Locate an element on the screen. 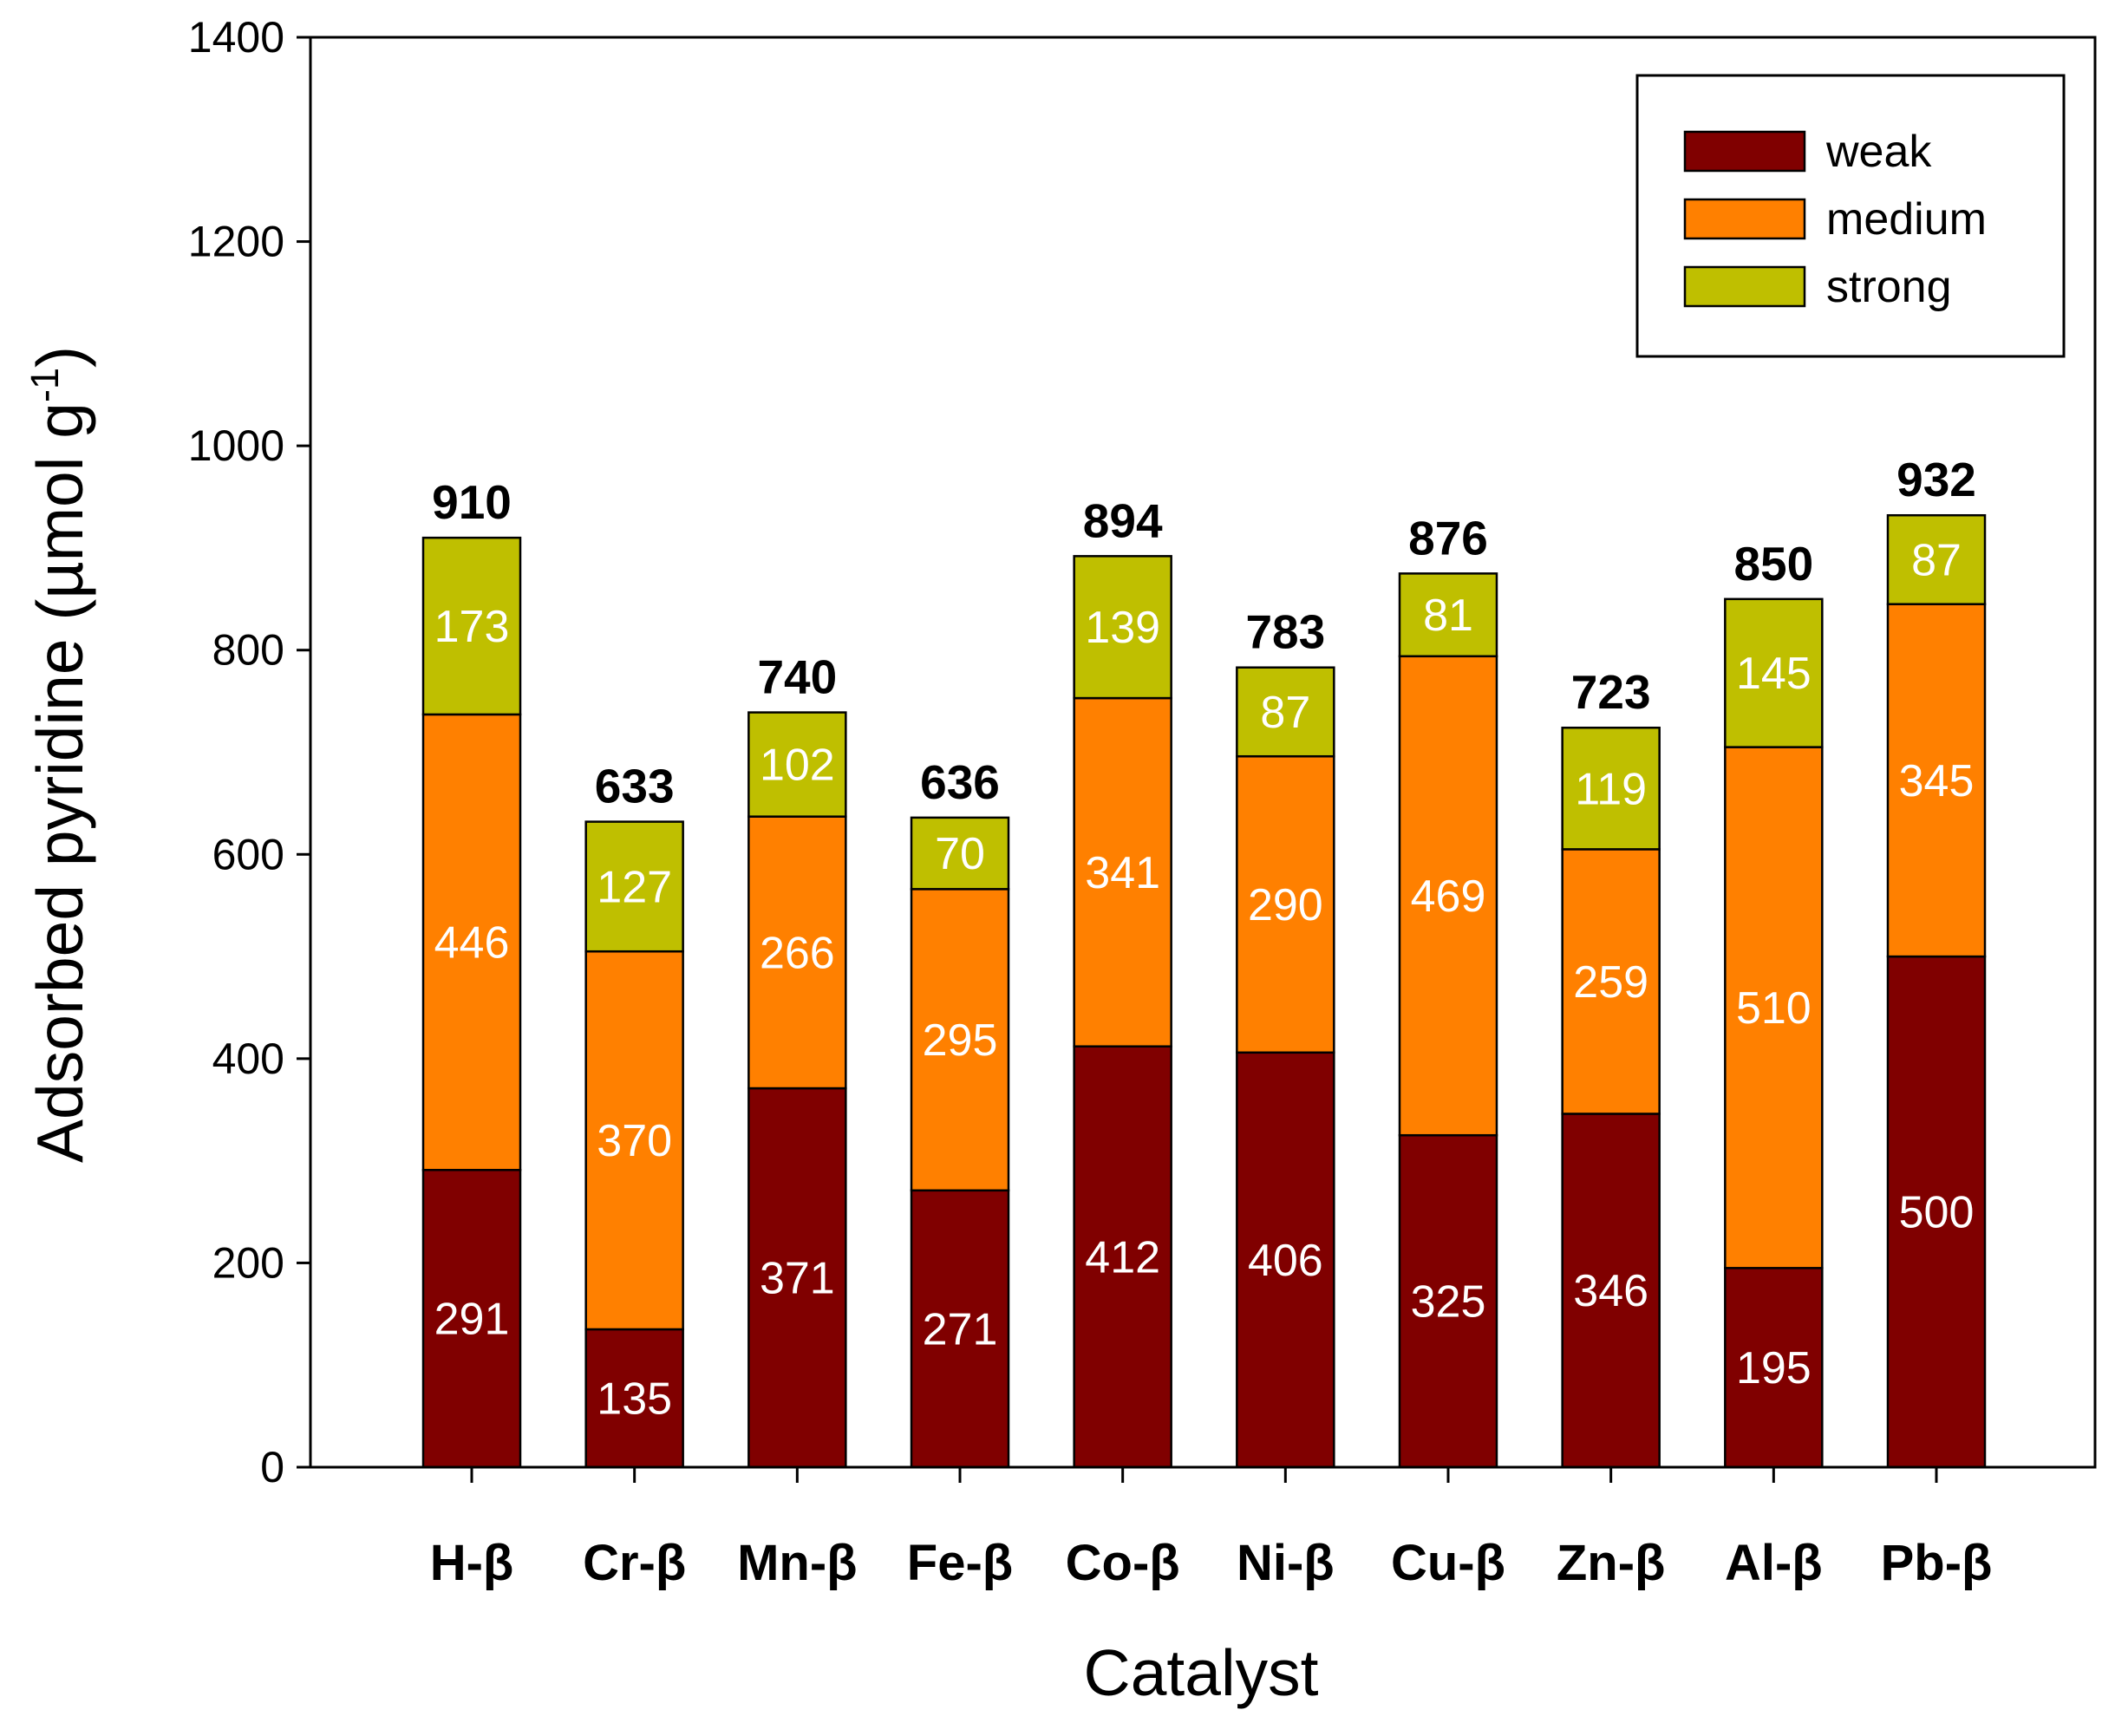  y-tick-label: 600 is located at coordinates (248, 854).